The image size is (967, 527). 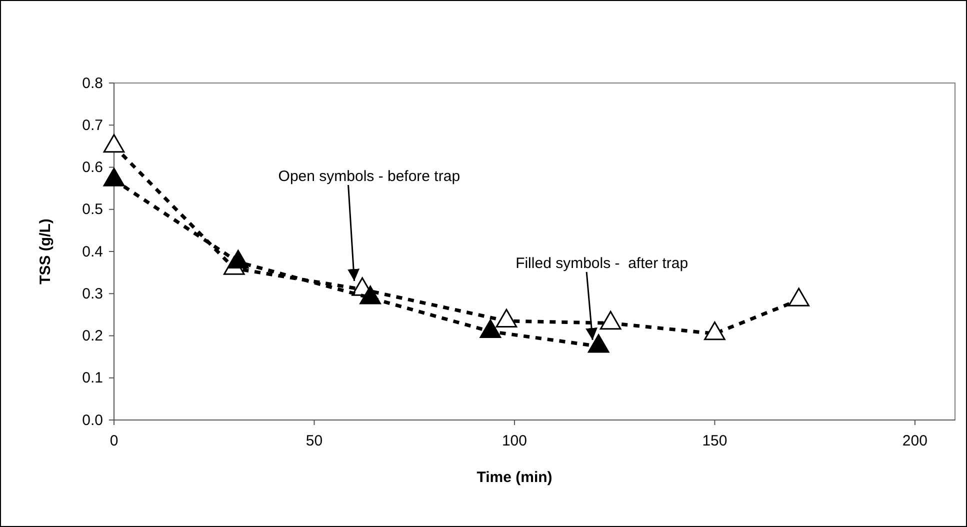 I want to click on y-tick-label: 0.0, so click(x=92, y=420).